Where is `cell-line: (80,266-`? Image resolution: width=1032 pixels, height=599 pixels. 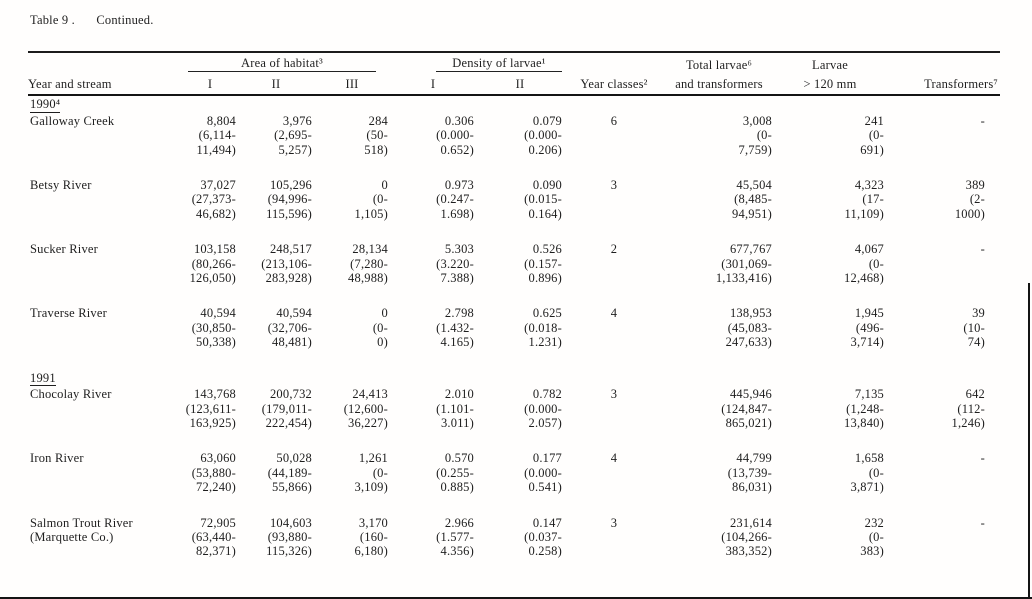
cell-line: (80,266- is located at coordinates (213, 263).